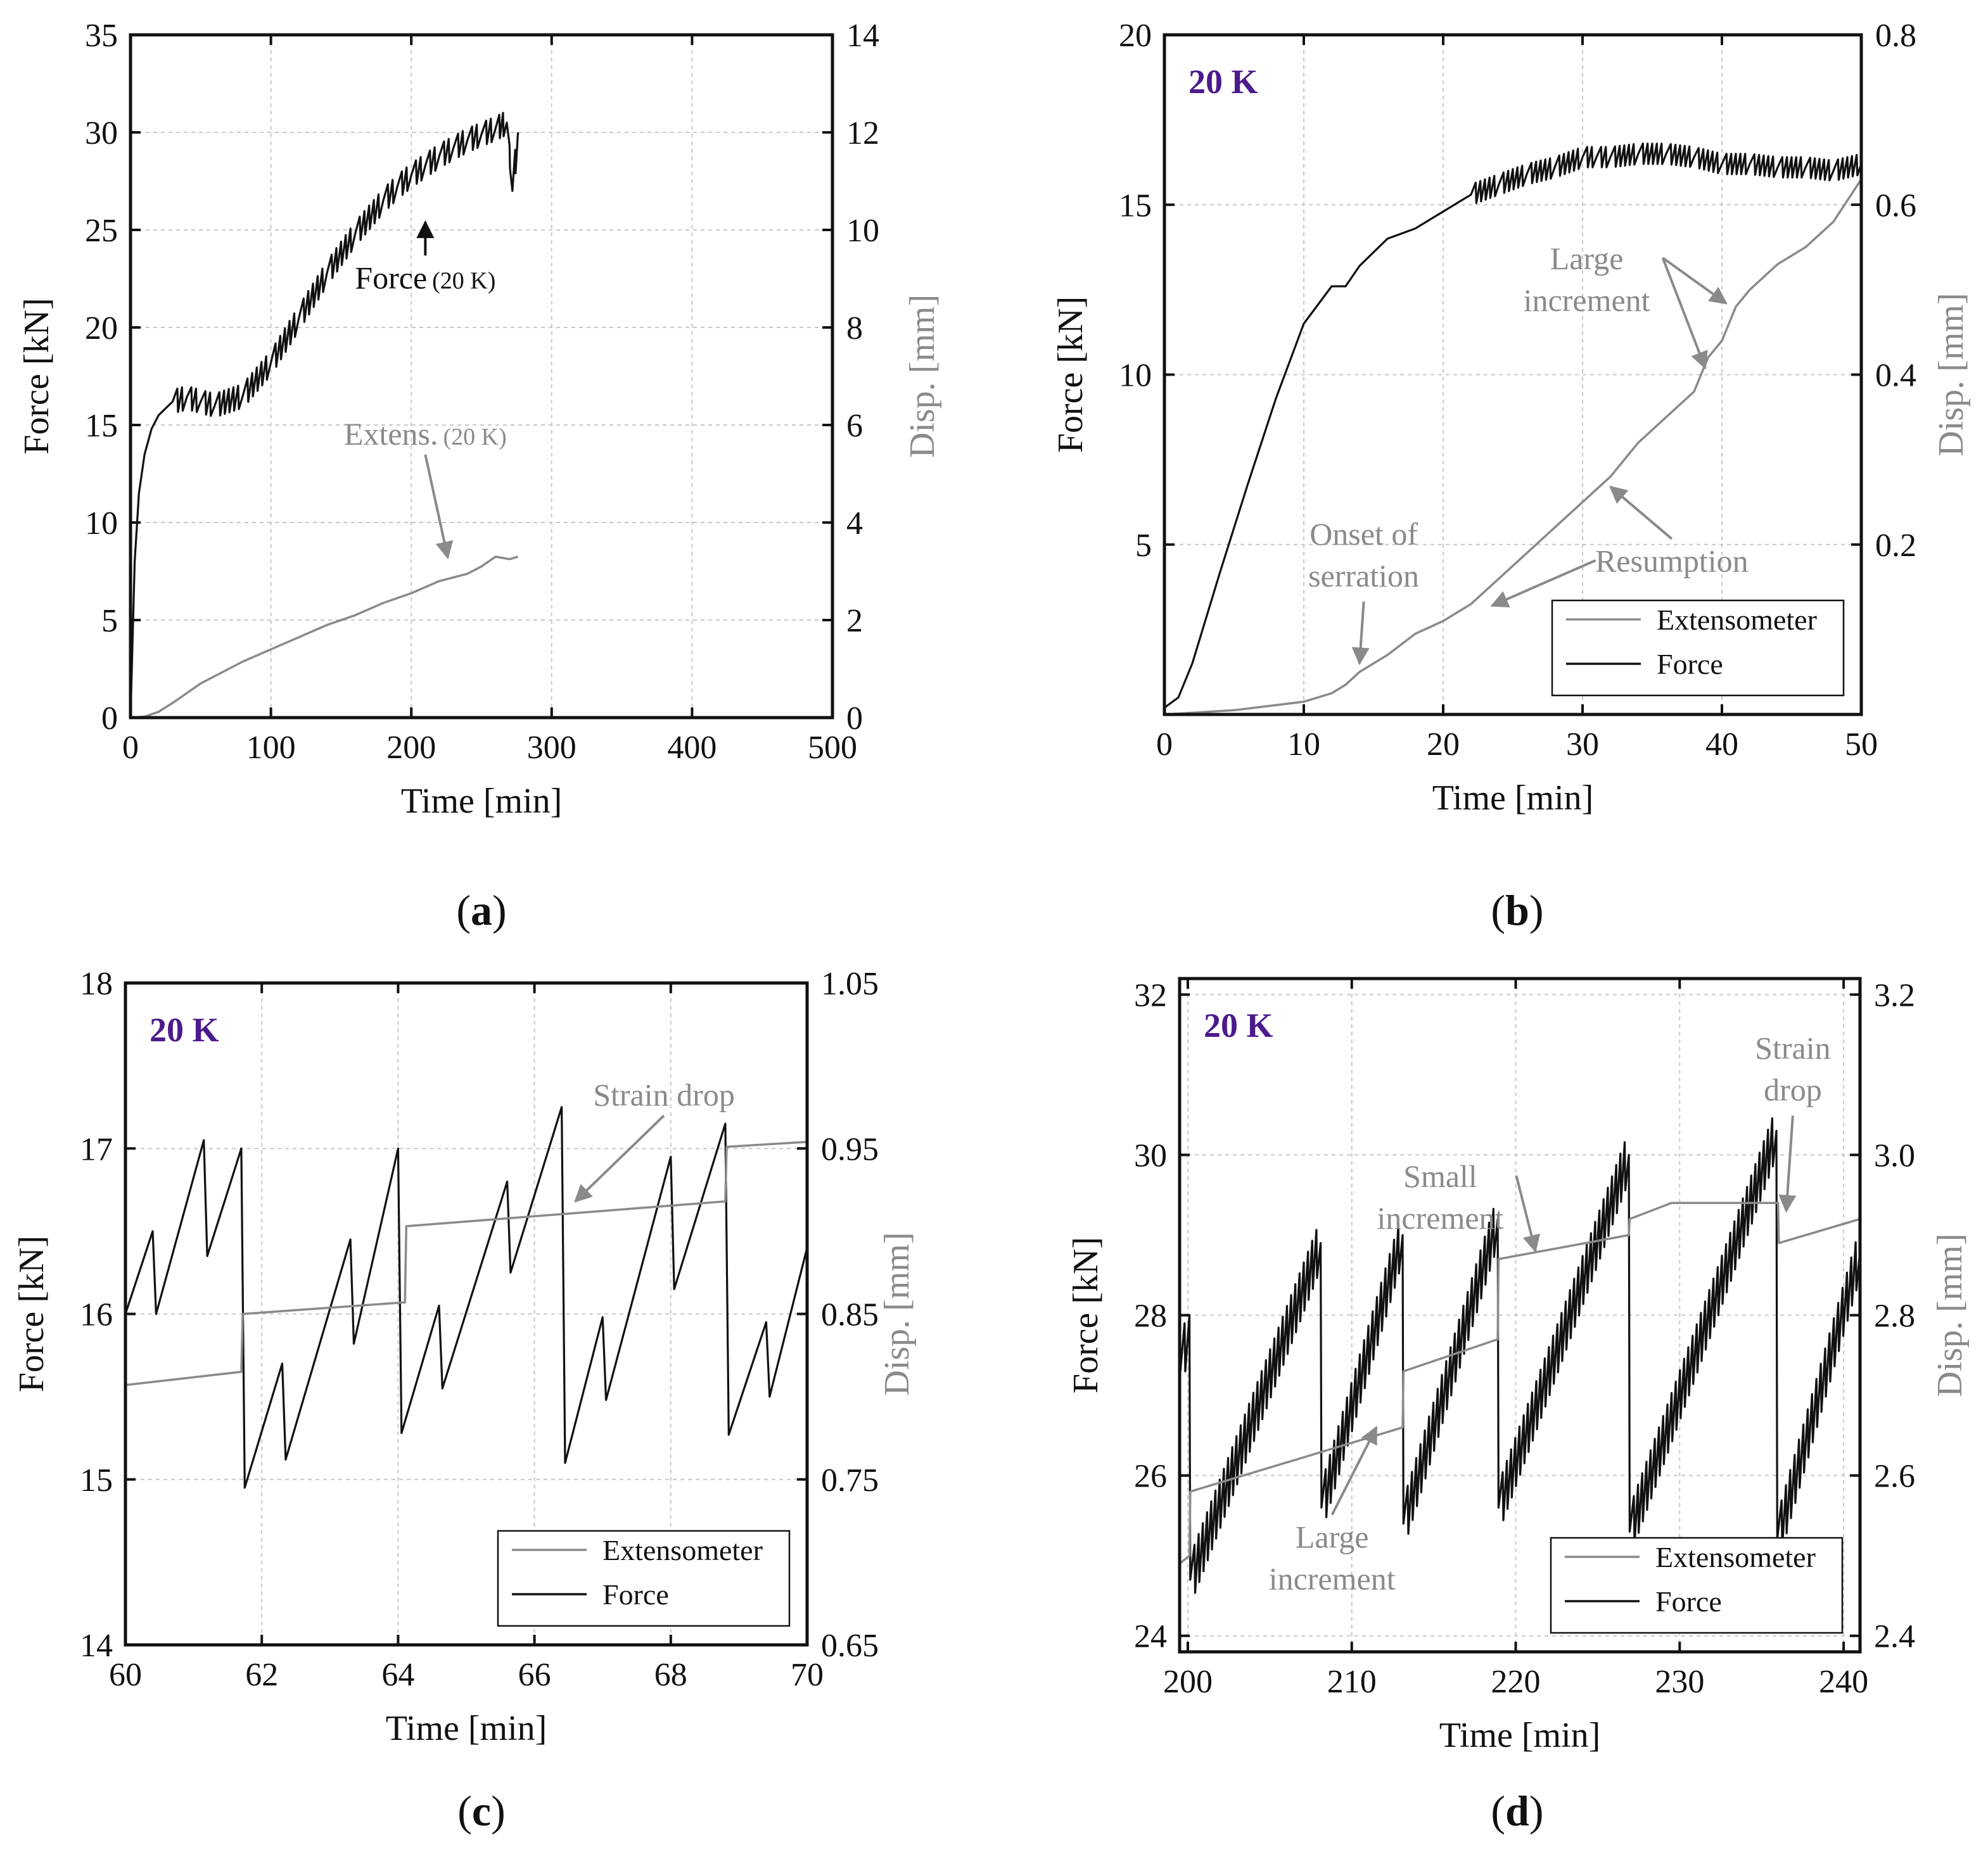  Describe the element at coordinates (670, 1675) in the screenshot. I see `x-tick-label: 68` at that location.